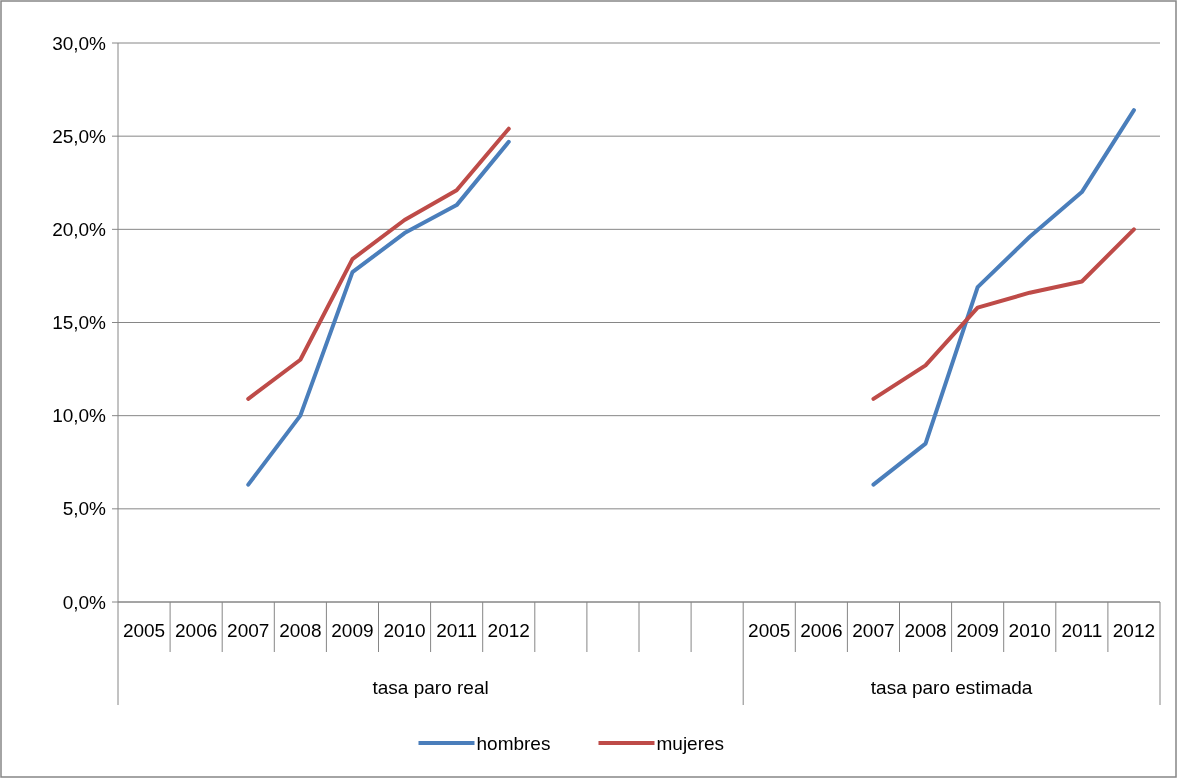 This screenshot has height=778, width=1177. I want to click on y-tick-label: 30,0%, so click(79, 43).